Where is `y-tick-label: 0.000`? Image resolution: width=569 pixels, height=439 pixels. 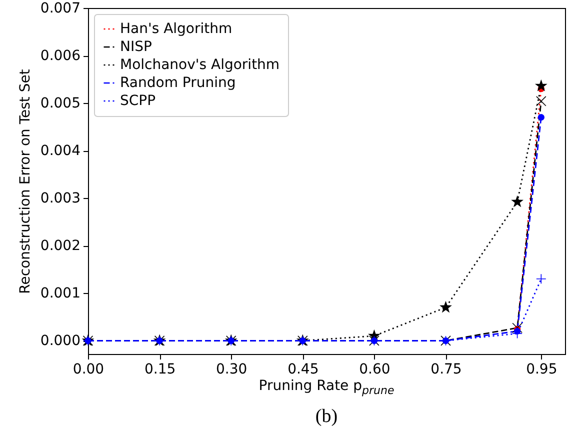
y-tick-label: 0.000 is located at coordinates (60, 341).